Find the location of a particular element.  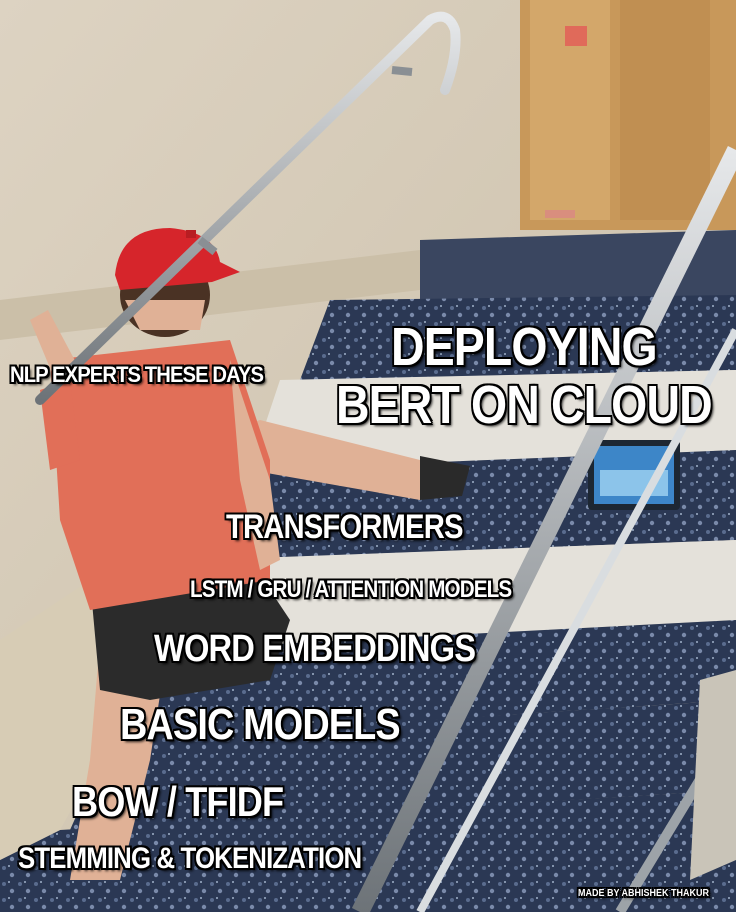

credit-caption: MADE BY ABHISHEK THAKUR is located at coordinates (644, 893).